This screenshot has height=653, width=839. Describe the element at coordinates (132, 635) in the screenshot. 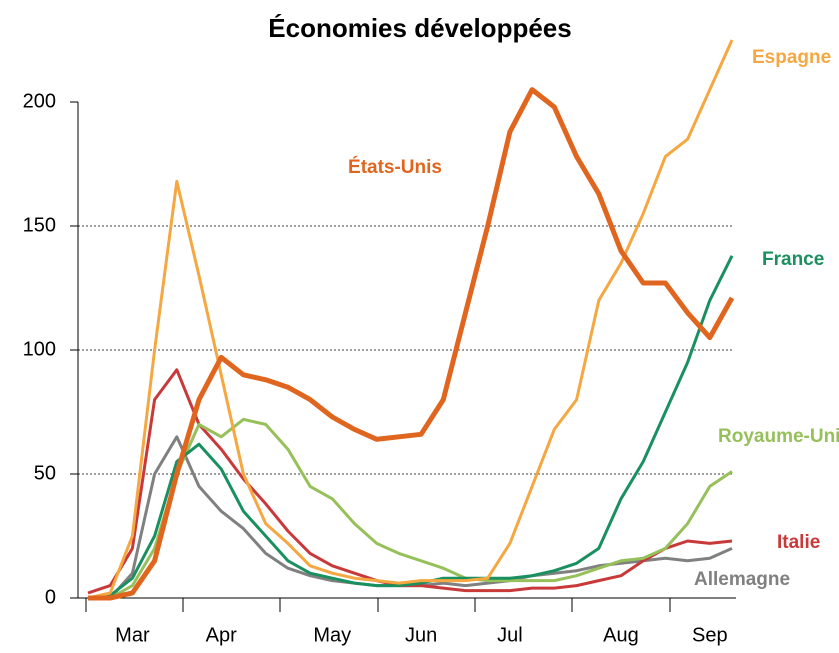

I see `x-tick-label: Mar` at that location.